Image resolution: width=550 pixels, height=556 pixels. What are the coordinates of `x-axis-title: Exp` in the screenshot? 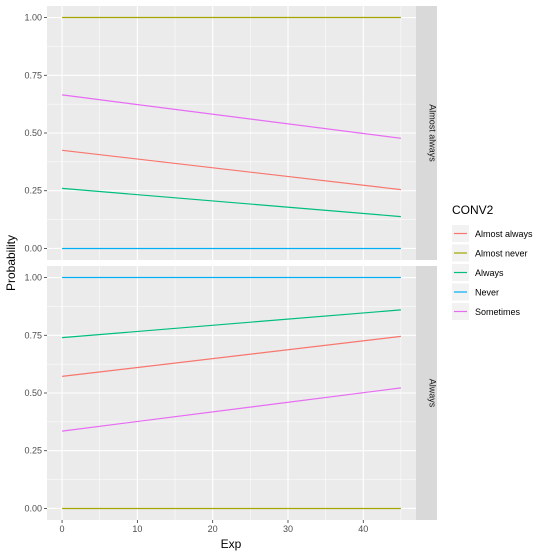 It's located at (231, 544).